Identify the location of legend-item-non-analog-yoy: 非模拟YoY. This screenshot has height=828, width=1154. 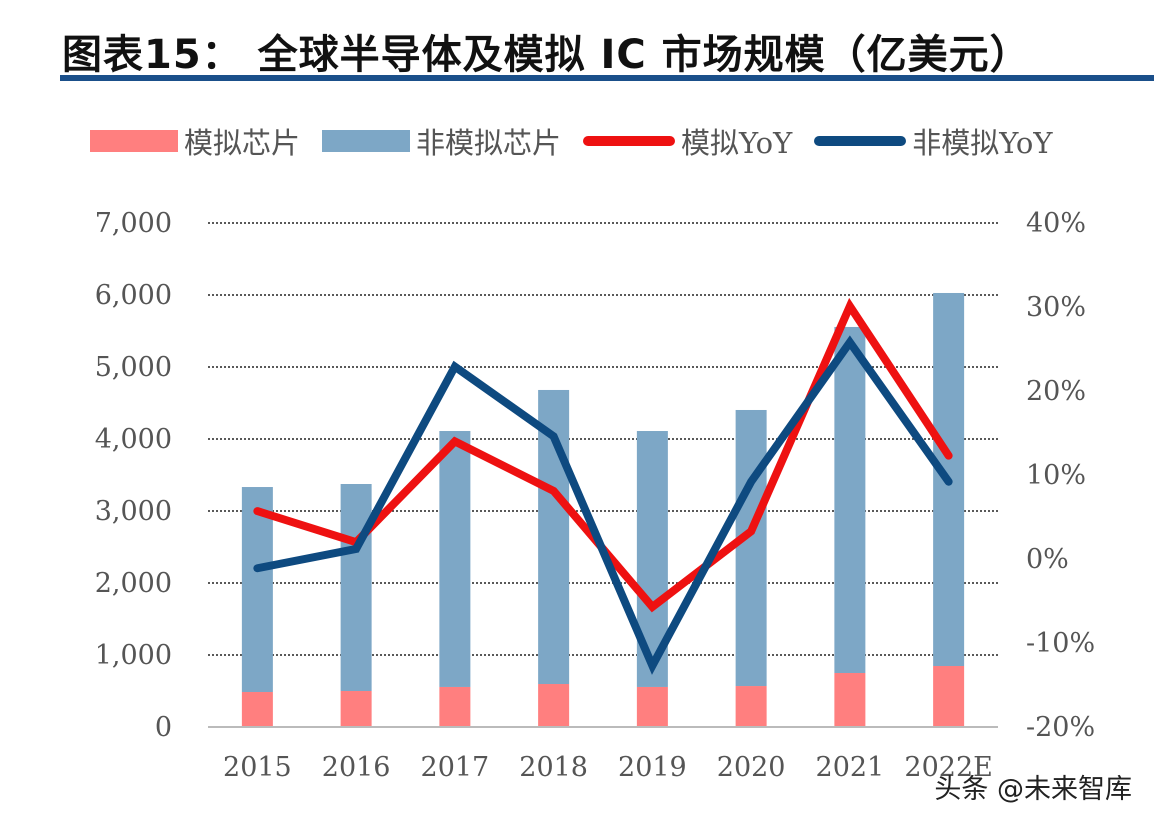
(933, 141).